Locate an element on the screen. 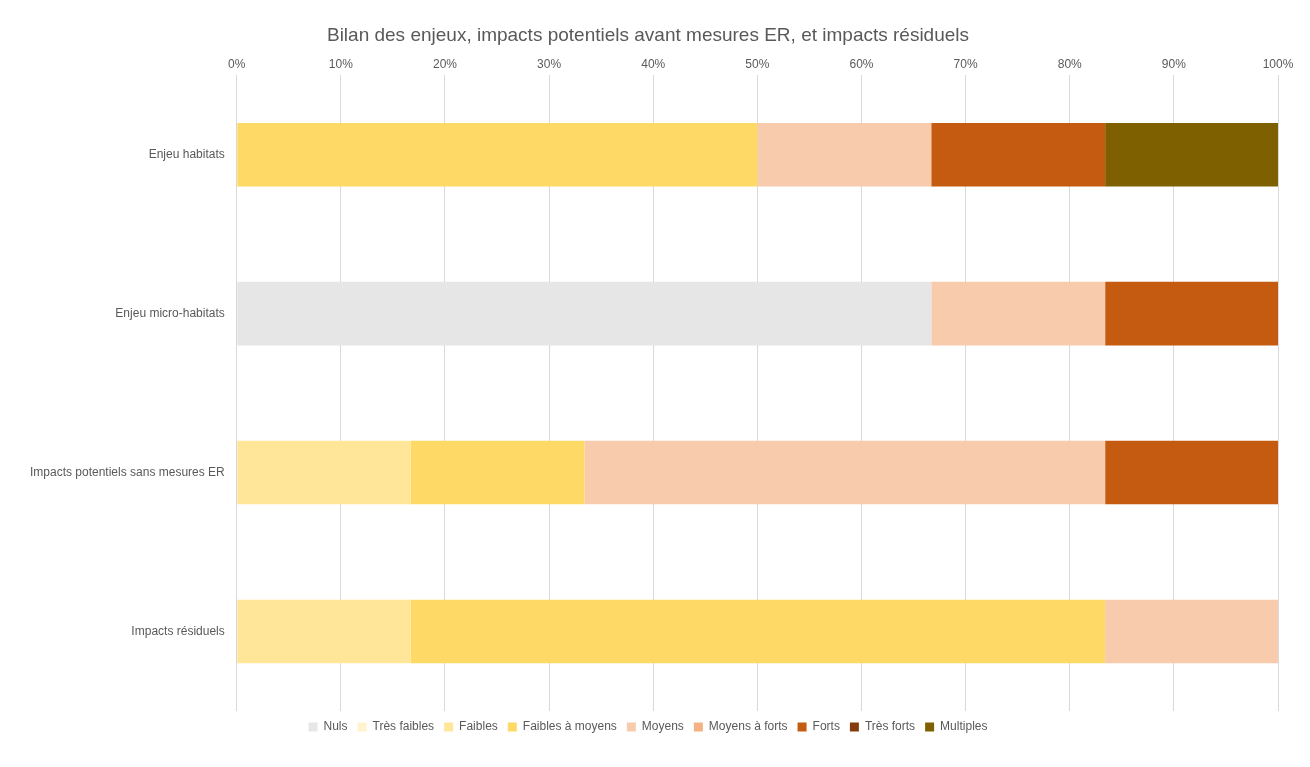 This screenshot has height=767, width=1310. legend-label: Moyens à forts is located at coordinates (748, 726).